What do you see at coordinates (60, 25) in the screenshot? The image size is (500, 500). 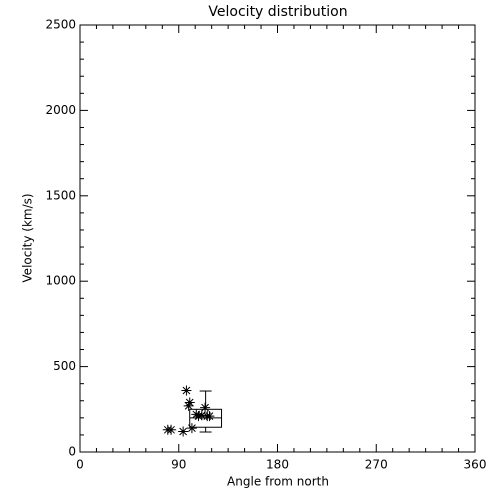 I see `y-tick-label: 2500` at bounding box center [60, 25].